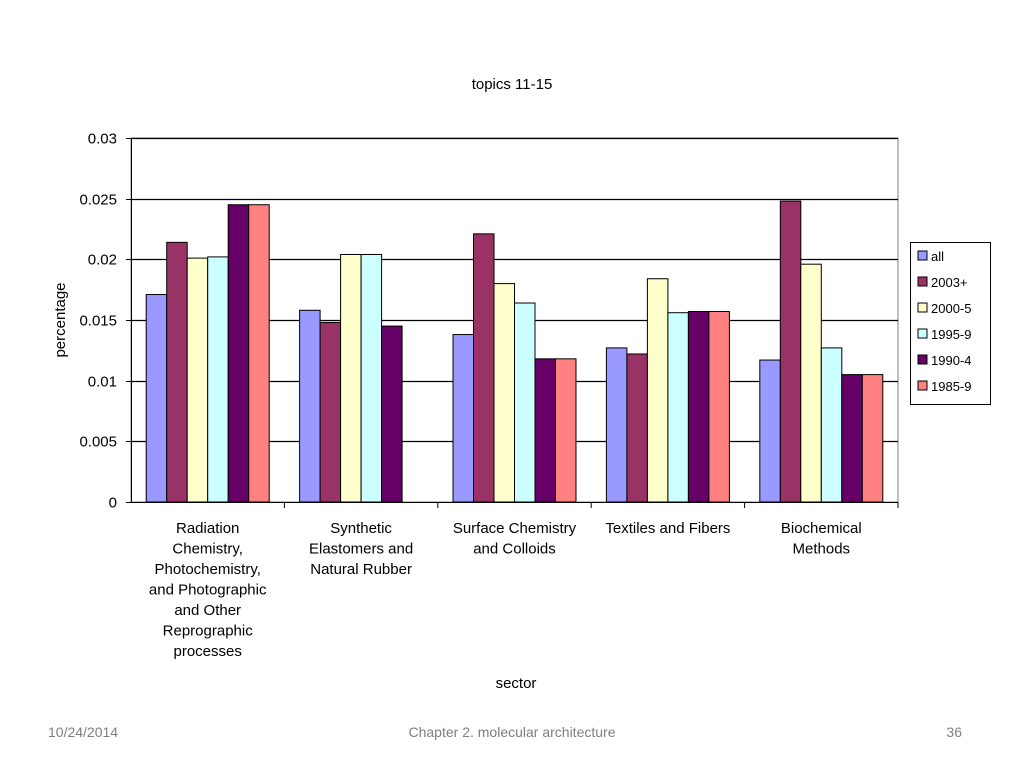 This screenshot has width=1024, height=768. Describe the element at coordinates (515, 539) in the screenshot. I see `x-tick-label: Surface Chemistry and Colloids` at that location.